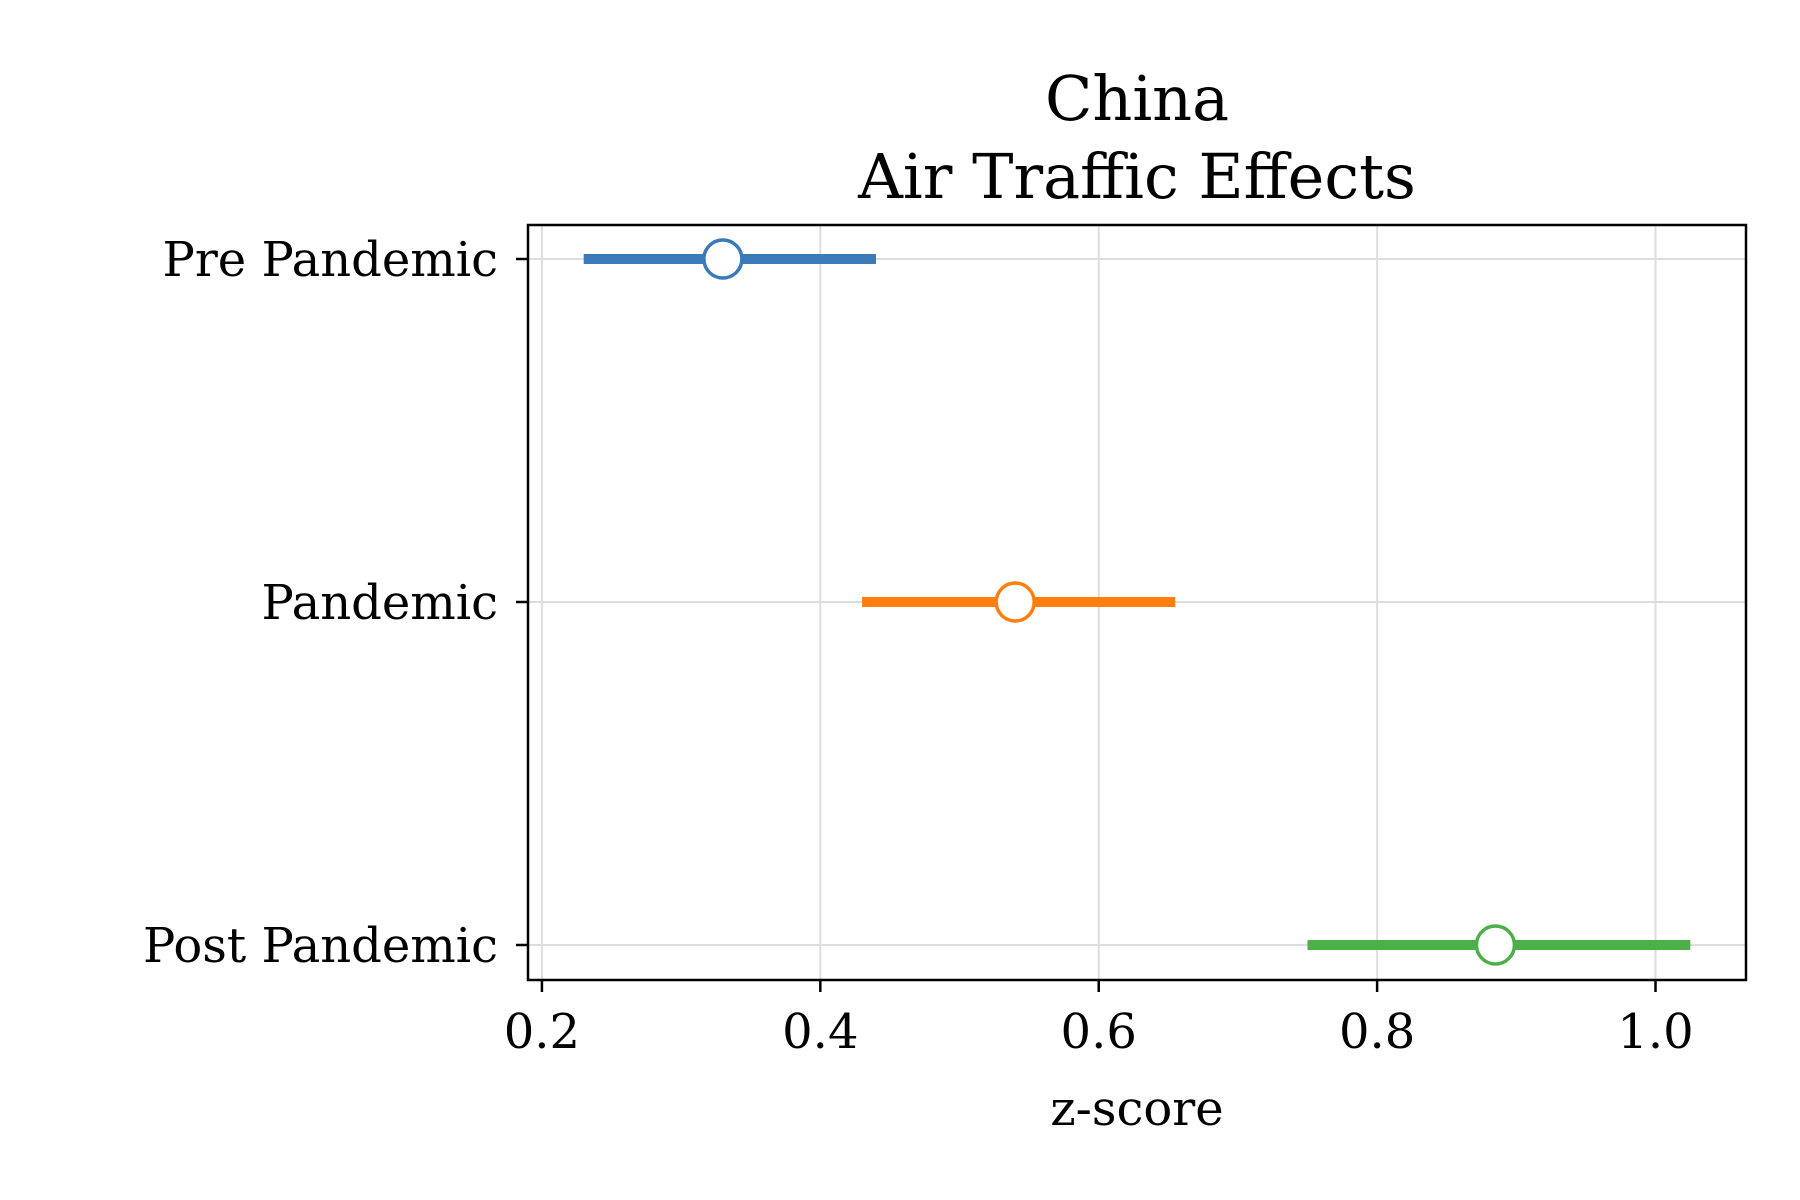 Image resolution: width=1800 pixels, height=1200 pixels. I want to click on x-tick-label: 0.8, so click(1377, 1032).